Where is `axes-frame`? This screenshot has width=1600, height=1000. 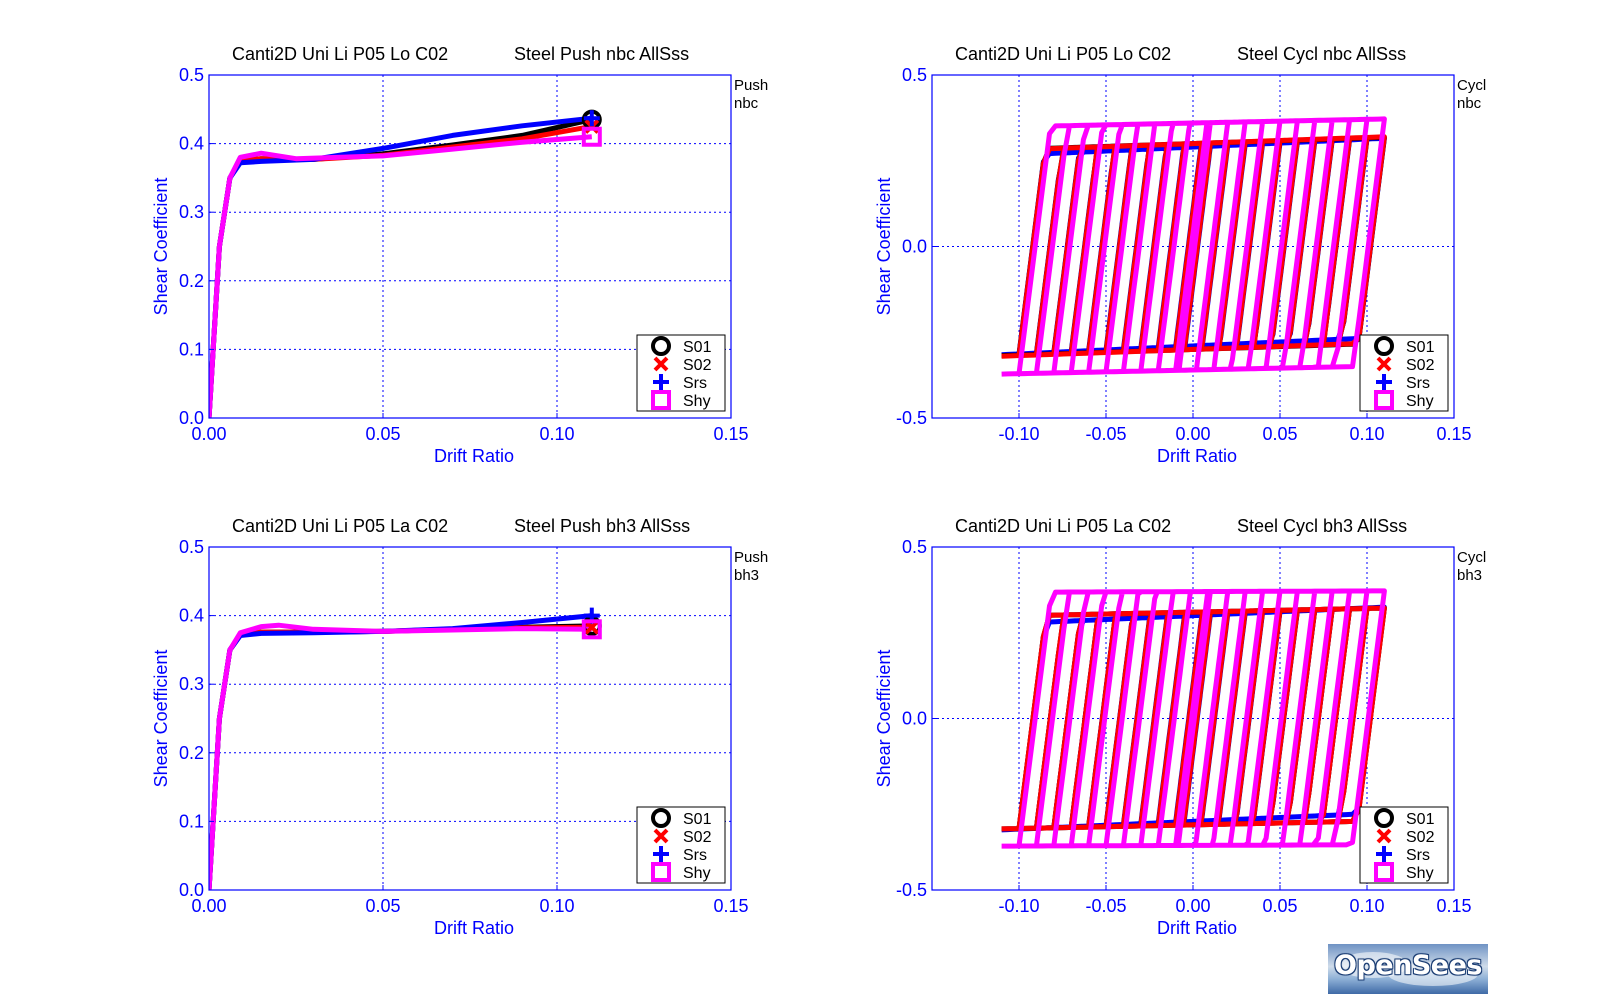
axes-frame is located at coordinates (470, 246).